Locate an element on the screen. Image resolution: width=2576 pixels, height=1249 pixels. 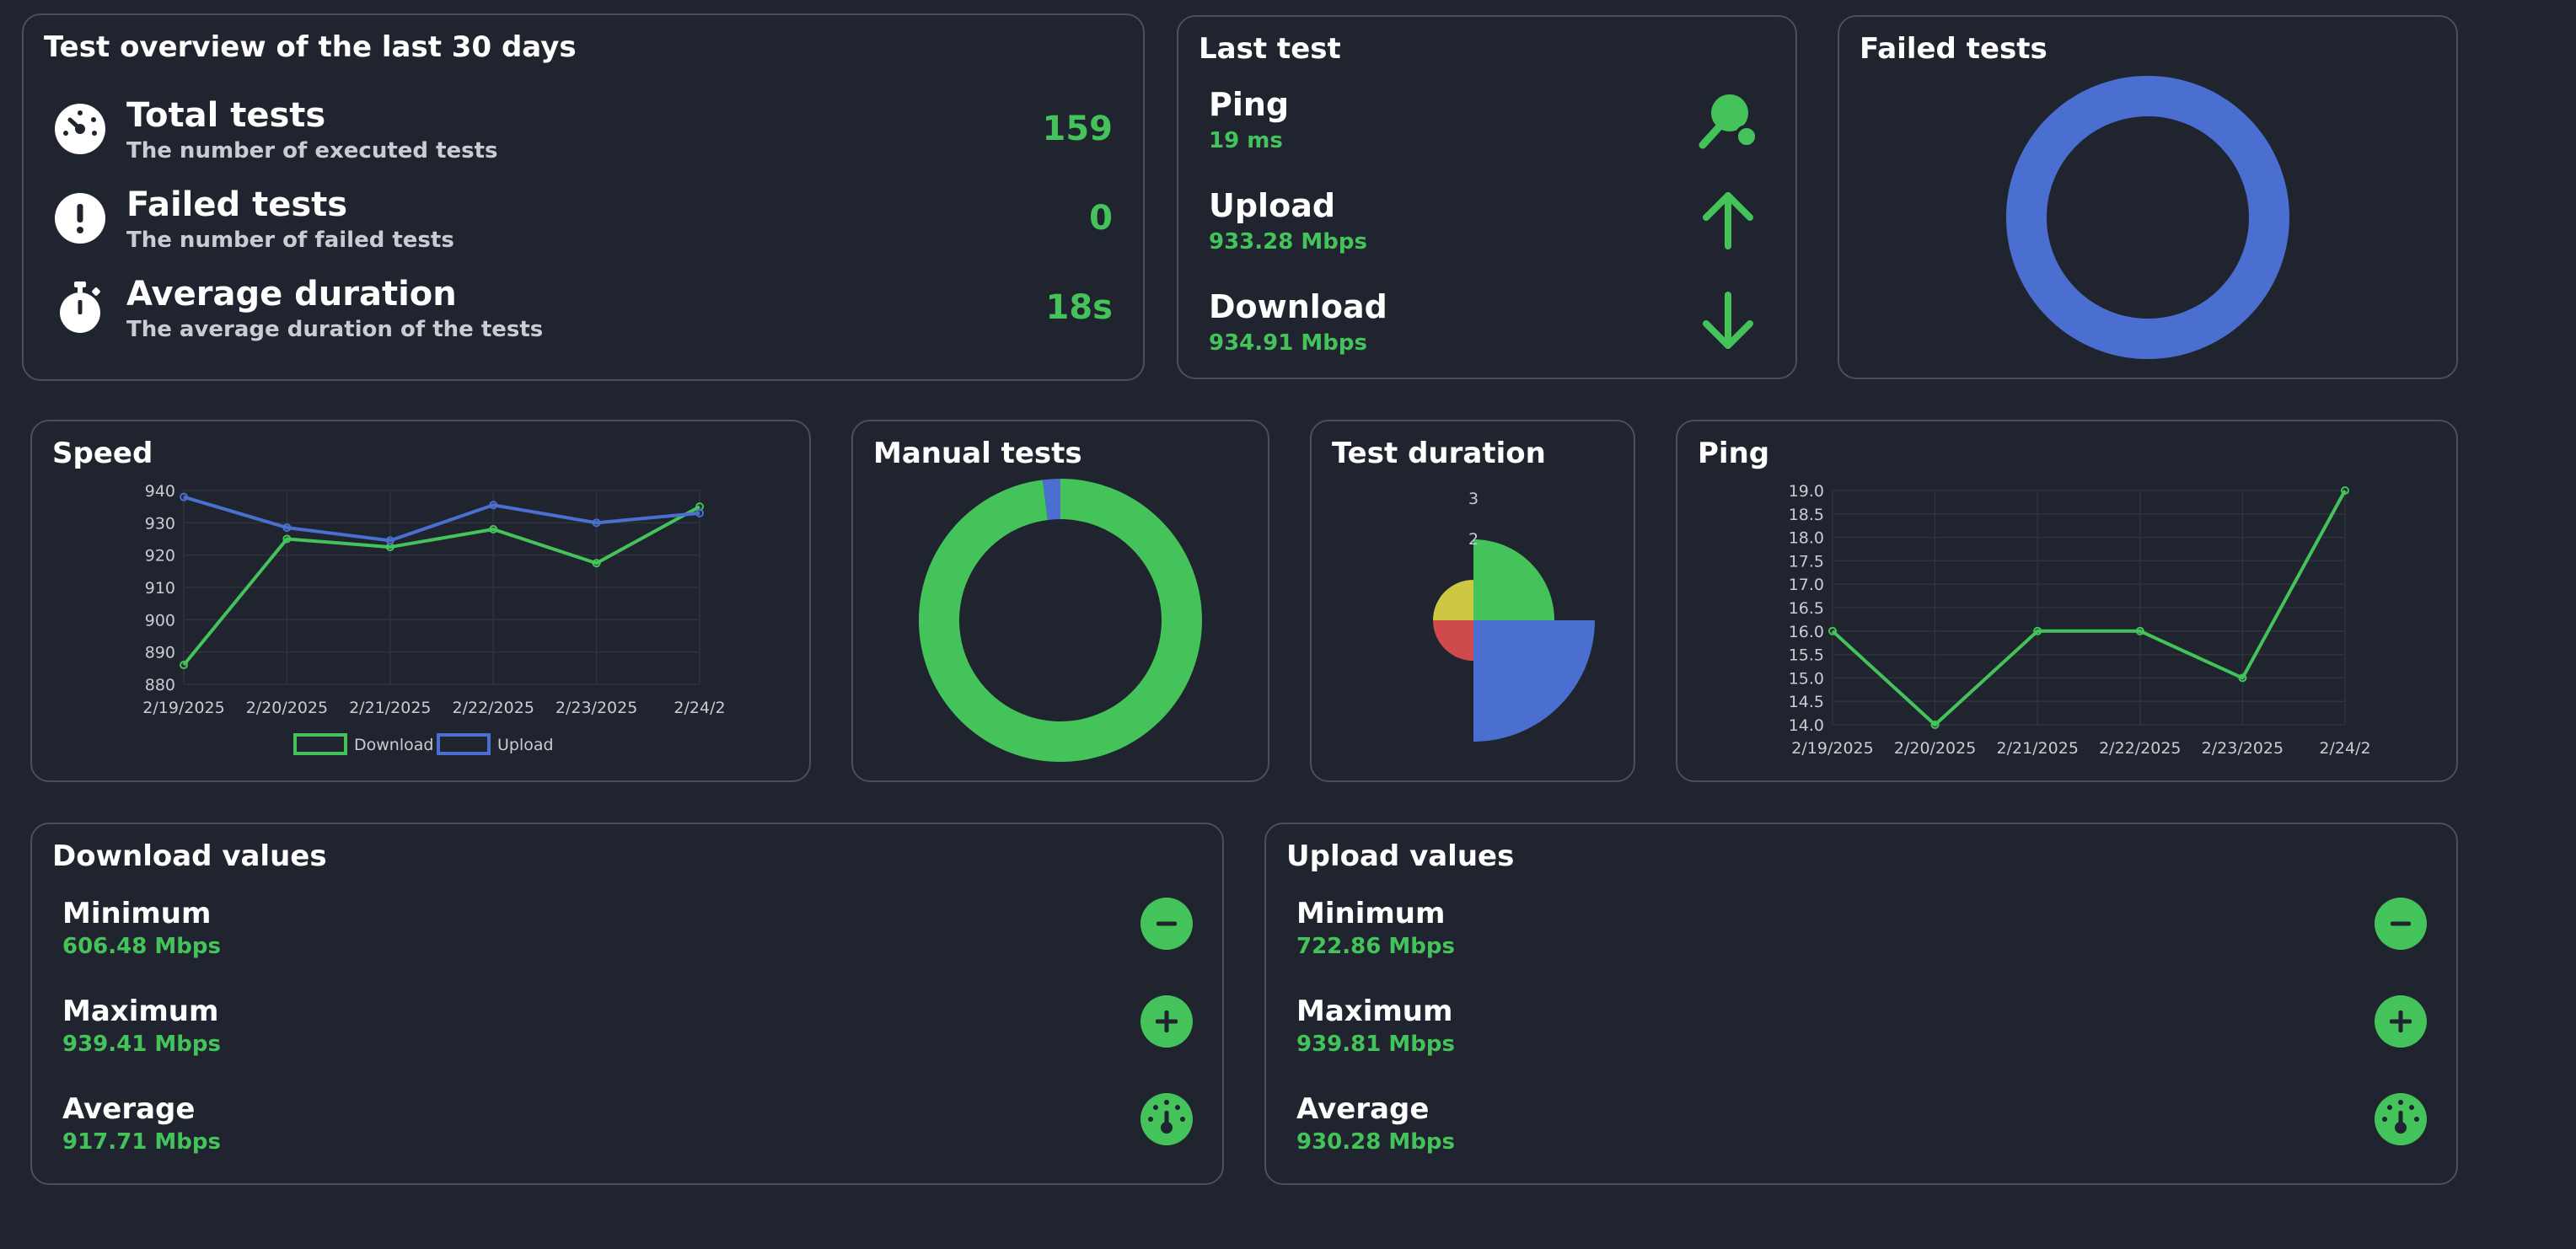
legend-label: Download is located at coordinates (393, 745).